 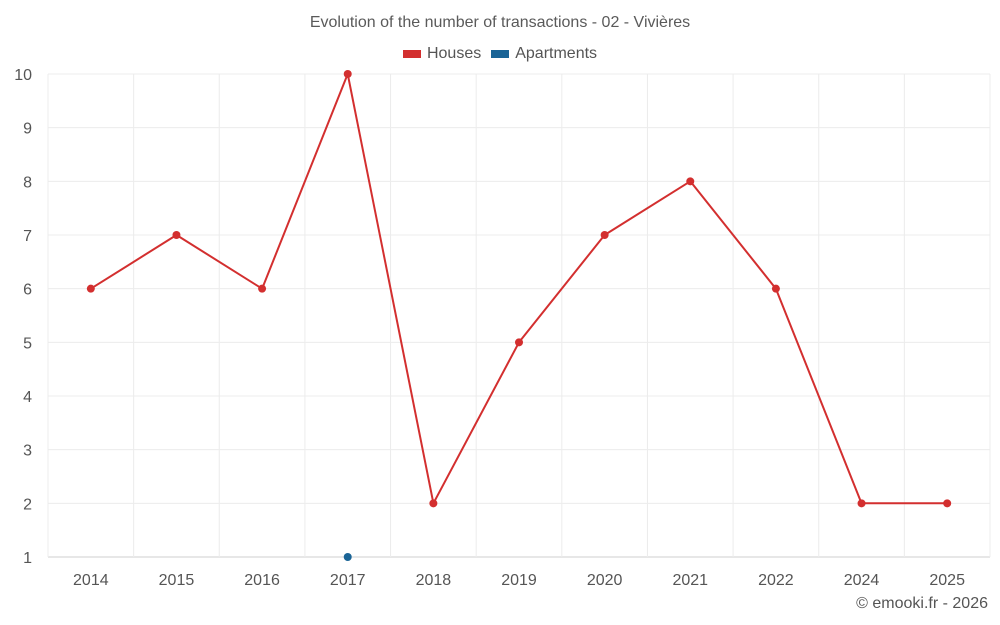 I want to click on x-tick-label-2019: 2019, so click(x=519, y=580).